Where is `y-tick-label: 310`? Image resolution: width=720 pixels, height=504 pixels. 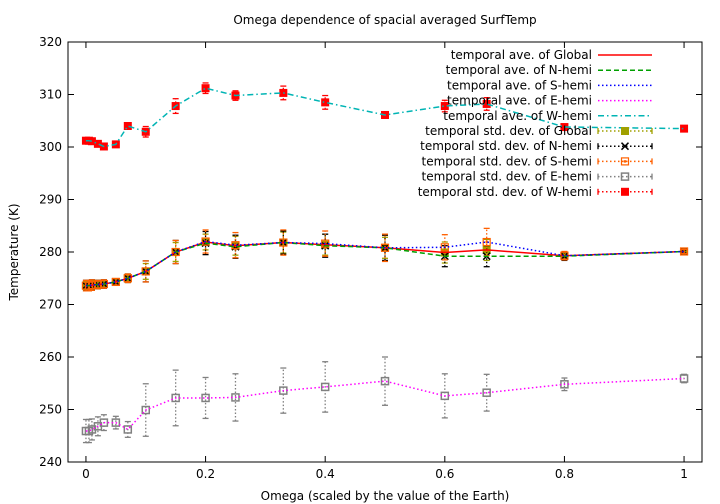 y-tick-label: 310 is located at coordinates (50, 95).